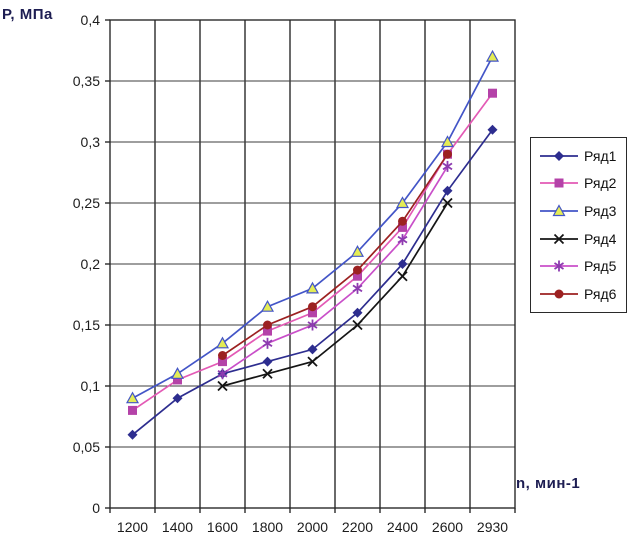  What do you see at coordinates (548, 483) in the screenshot?
I see `x-axis-title: n, мин-1` at bounding box center [548, 483].